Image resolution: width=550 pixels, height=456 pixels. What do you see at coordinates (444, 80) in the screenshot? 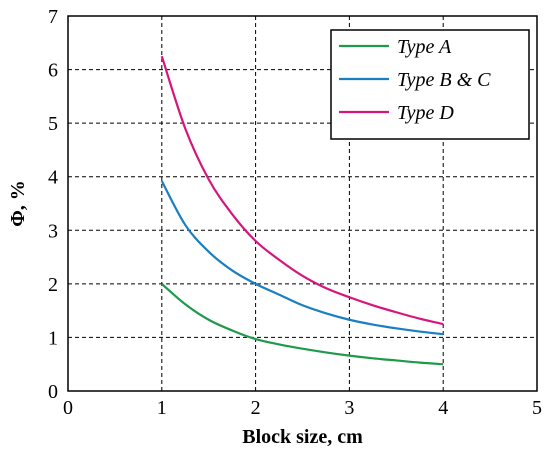
I see `legend-label-1: Type B & C` at bounding box center [444, 80].